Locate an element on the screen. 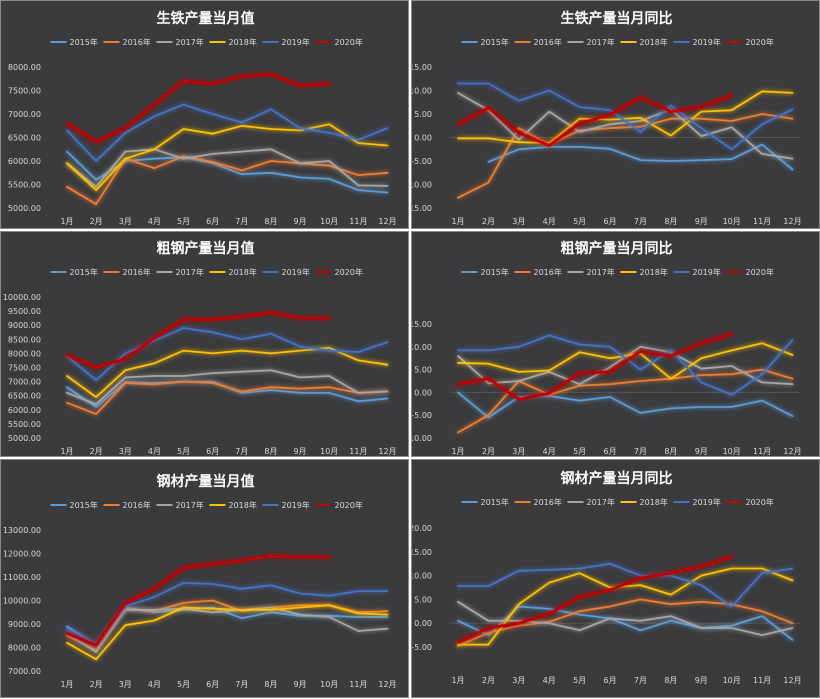 The image size is (820, 699). y-tick-label: 5000.00 is located at coordinates (24, 208).